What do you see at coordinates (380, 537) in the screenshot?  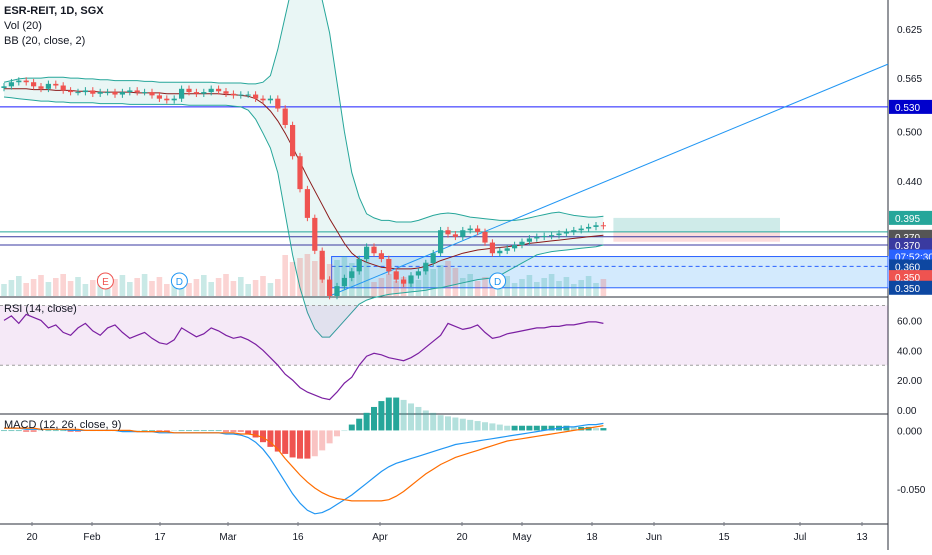 I see `time-tick-label: Apr` at bounding box center [380, 537].